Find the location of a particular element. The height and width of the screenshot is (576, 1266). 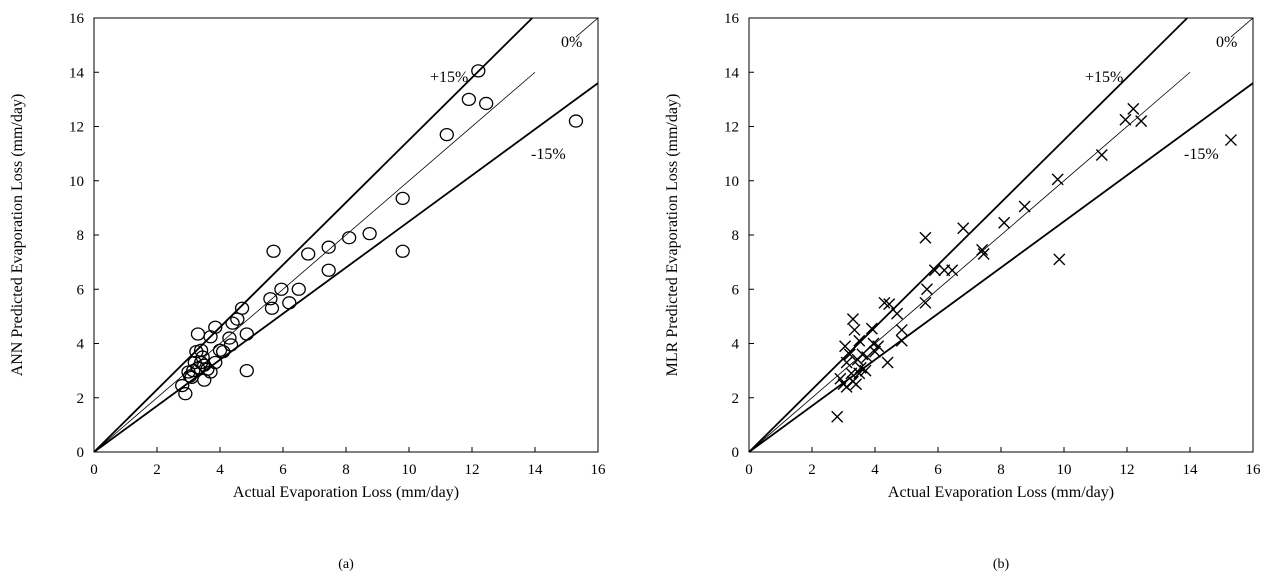

x-tick-label: 16 is located at coordinates (599, 470).